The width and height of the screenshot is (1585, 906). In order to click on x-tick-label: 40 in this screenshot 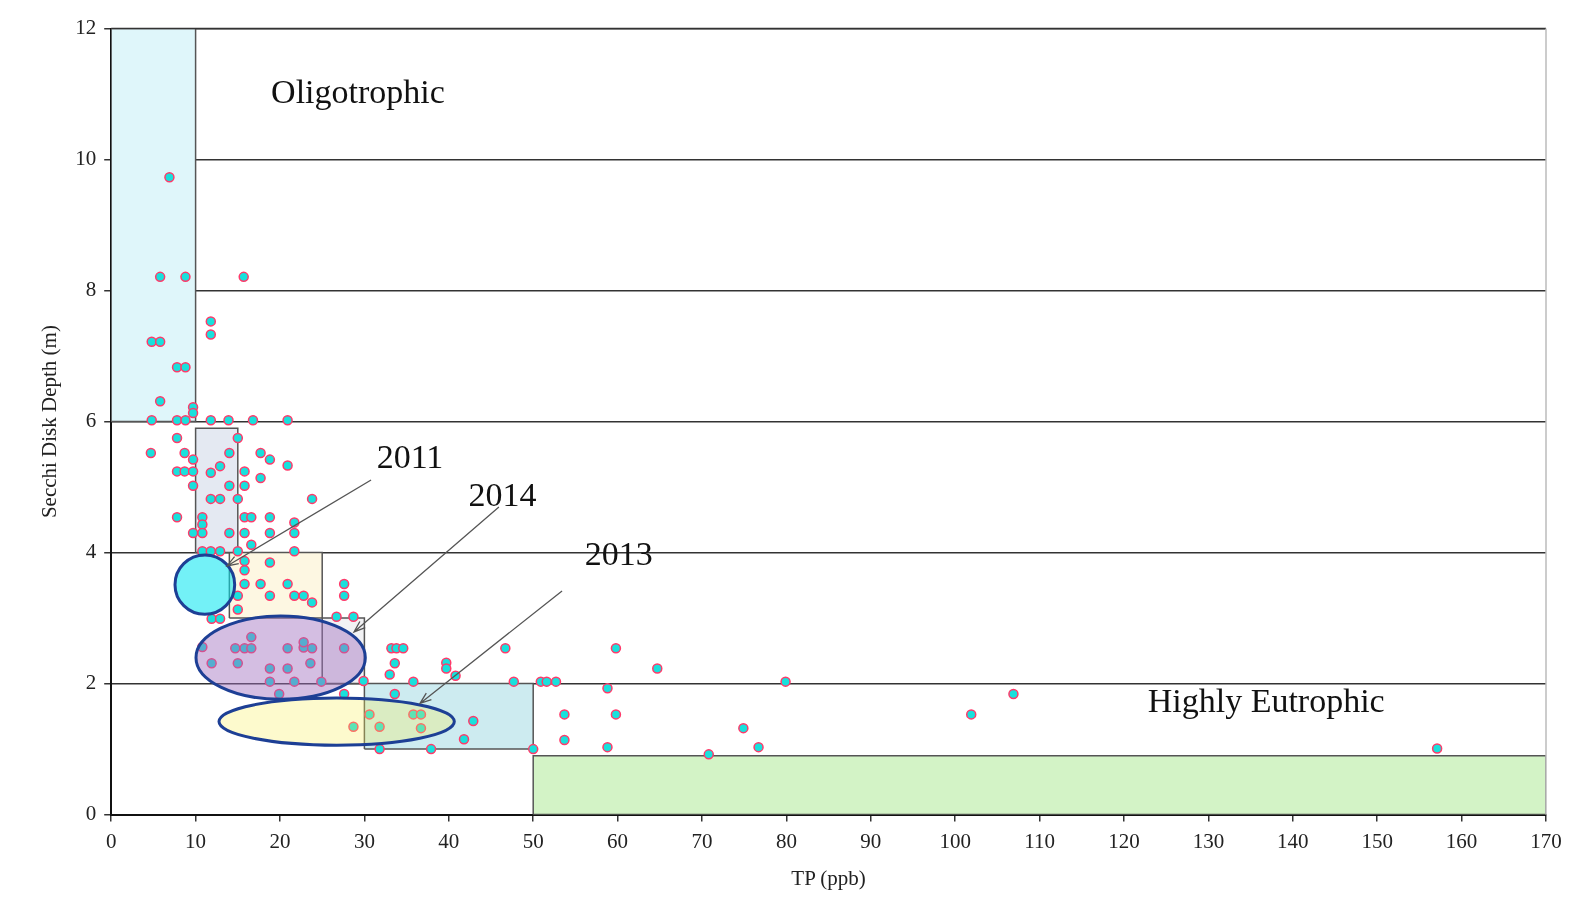, I will do `click(449, 840)`.